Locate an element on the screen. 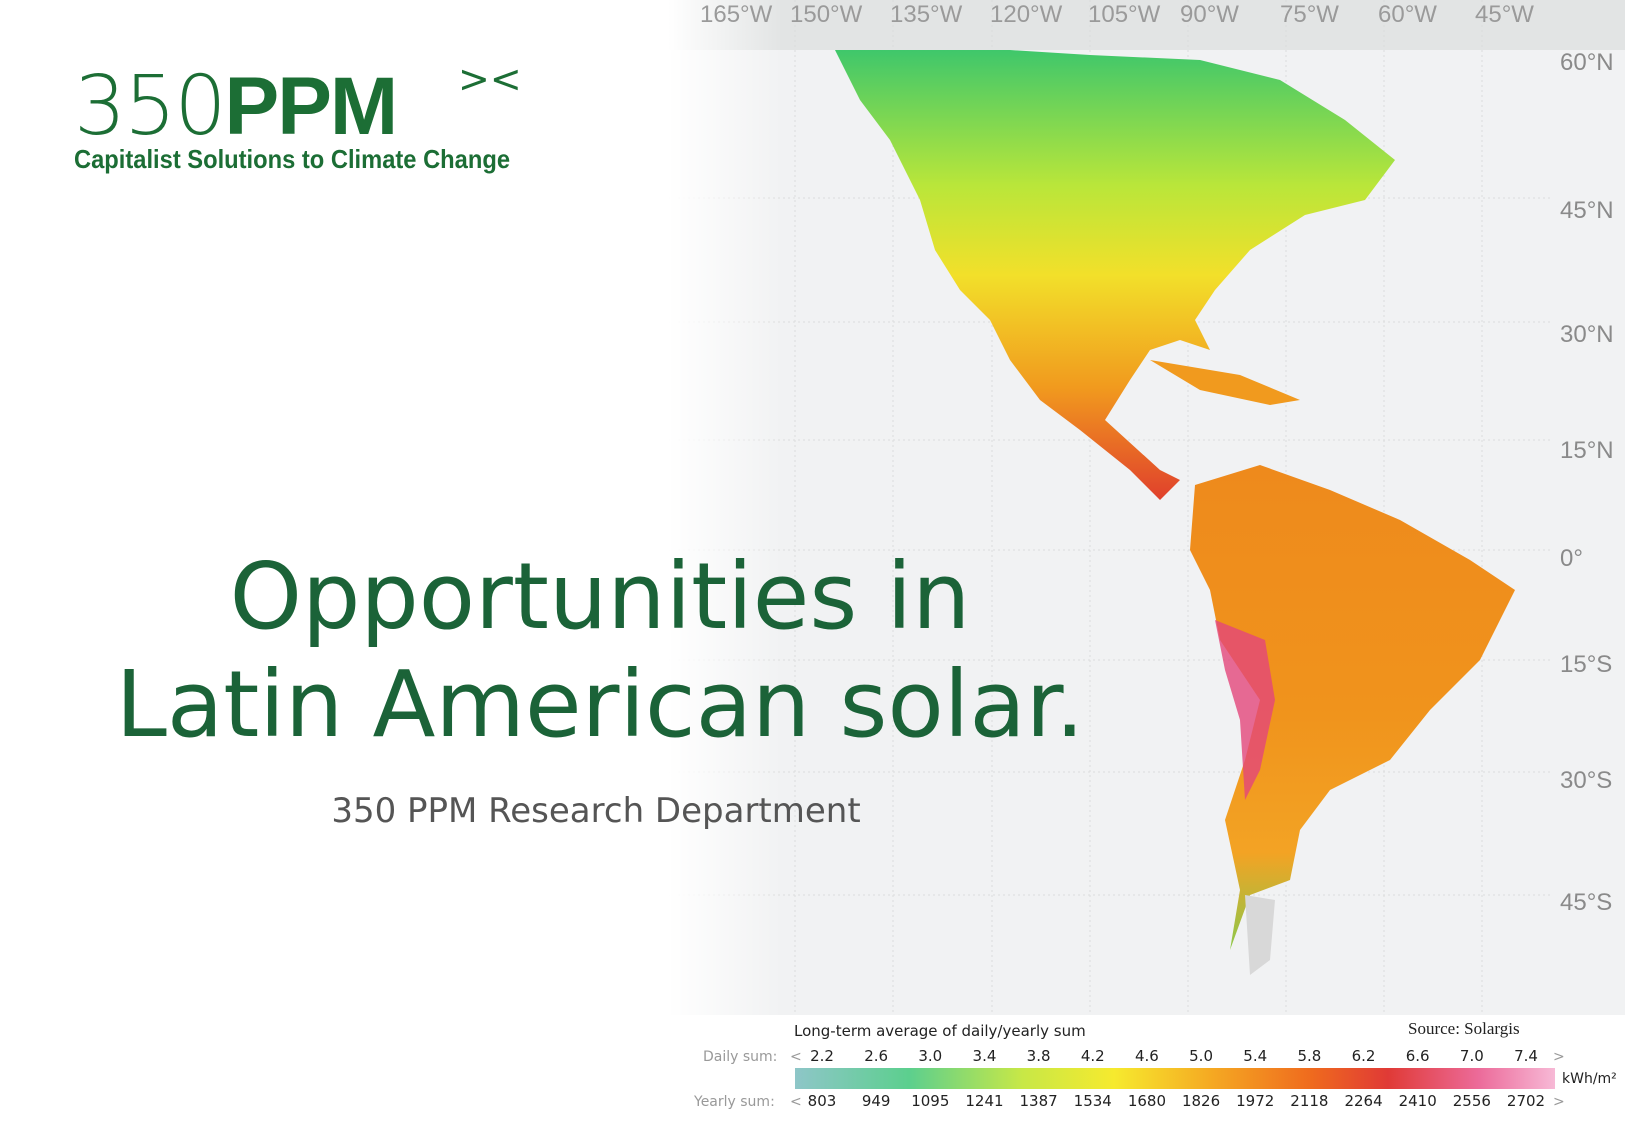 The image size is (1625, 1125). daily-value: 5.4 is located at coordinates (1255, 1056).